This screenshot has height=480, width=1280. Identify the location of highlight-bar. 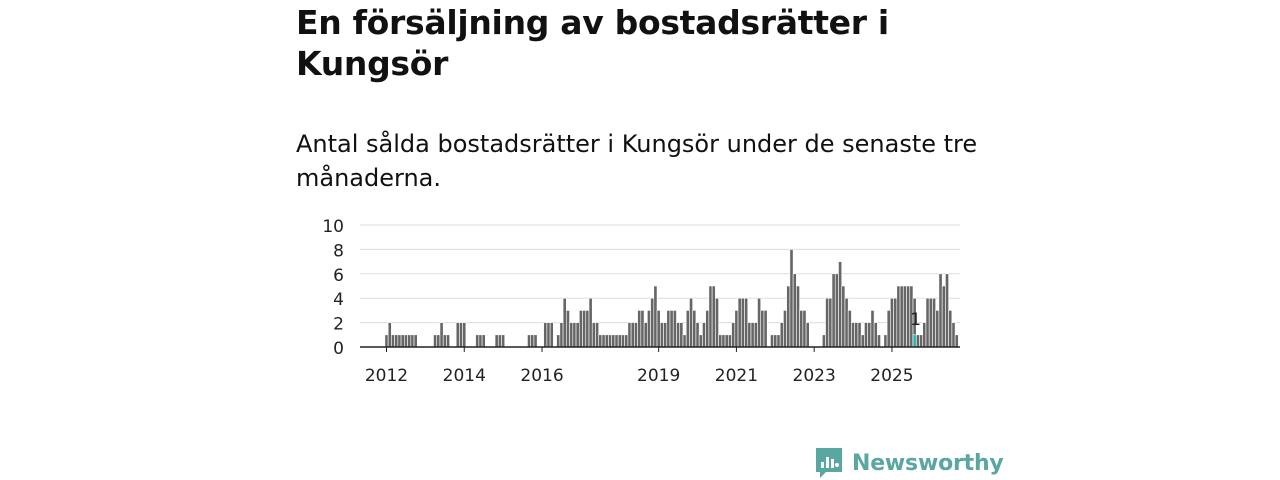
(914, 341).